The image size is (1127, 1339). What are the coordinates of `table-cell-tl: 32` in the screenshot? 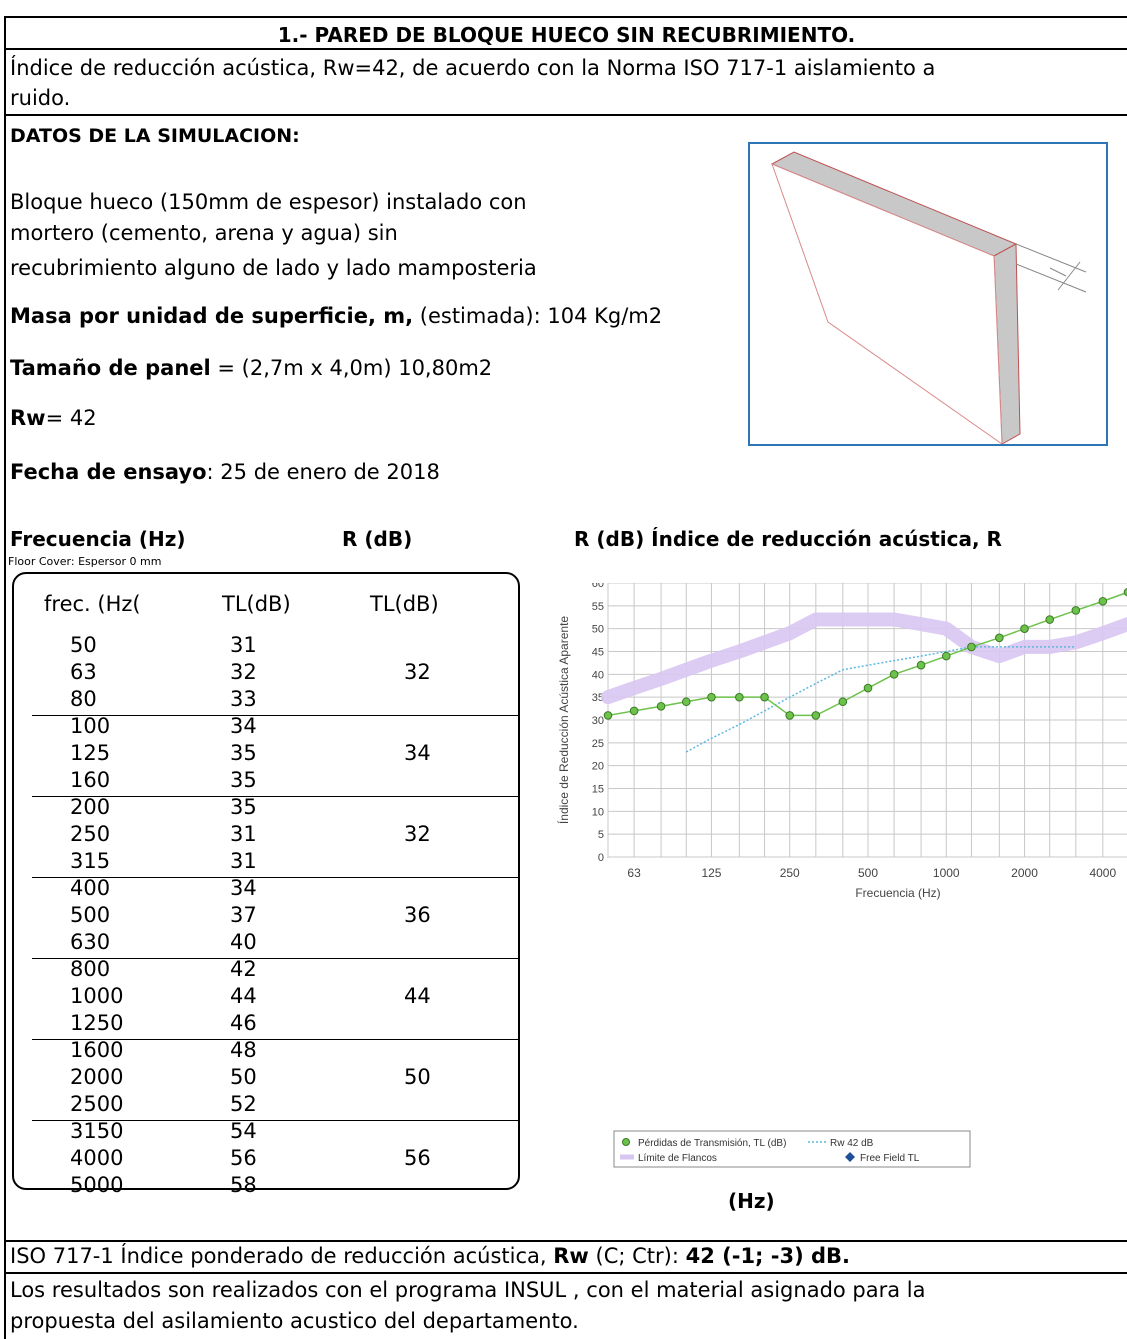 It's located at (243, 672).